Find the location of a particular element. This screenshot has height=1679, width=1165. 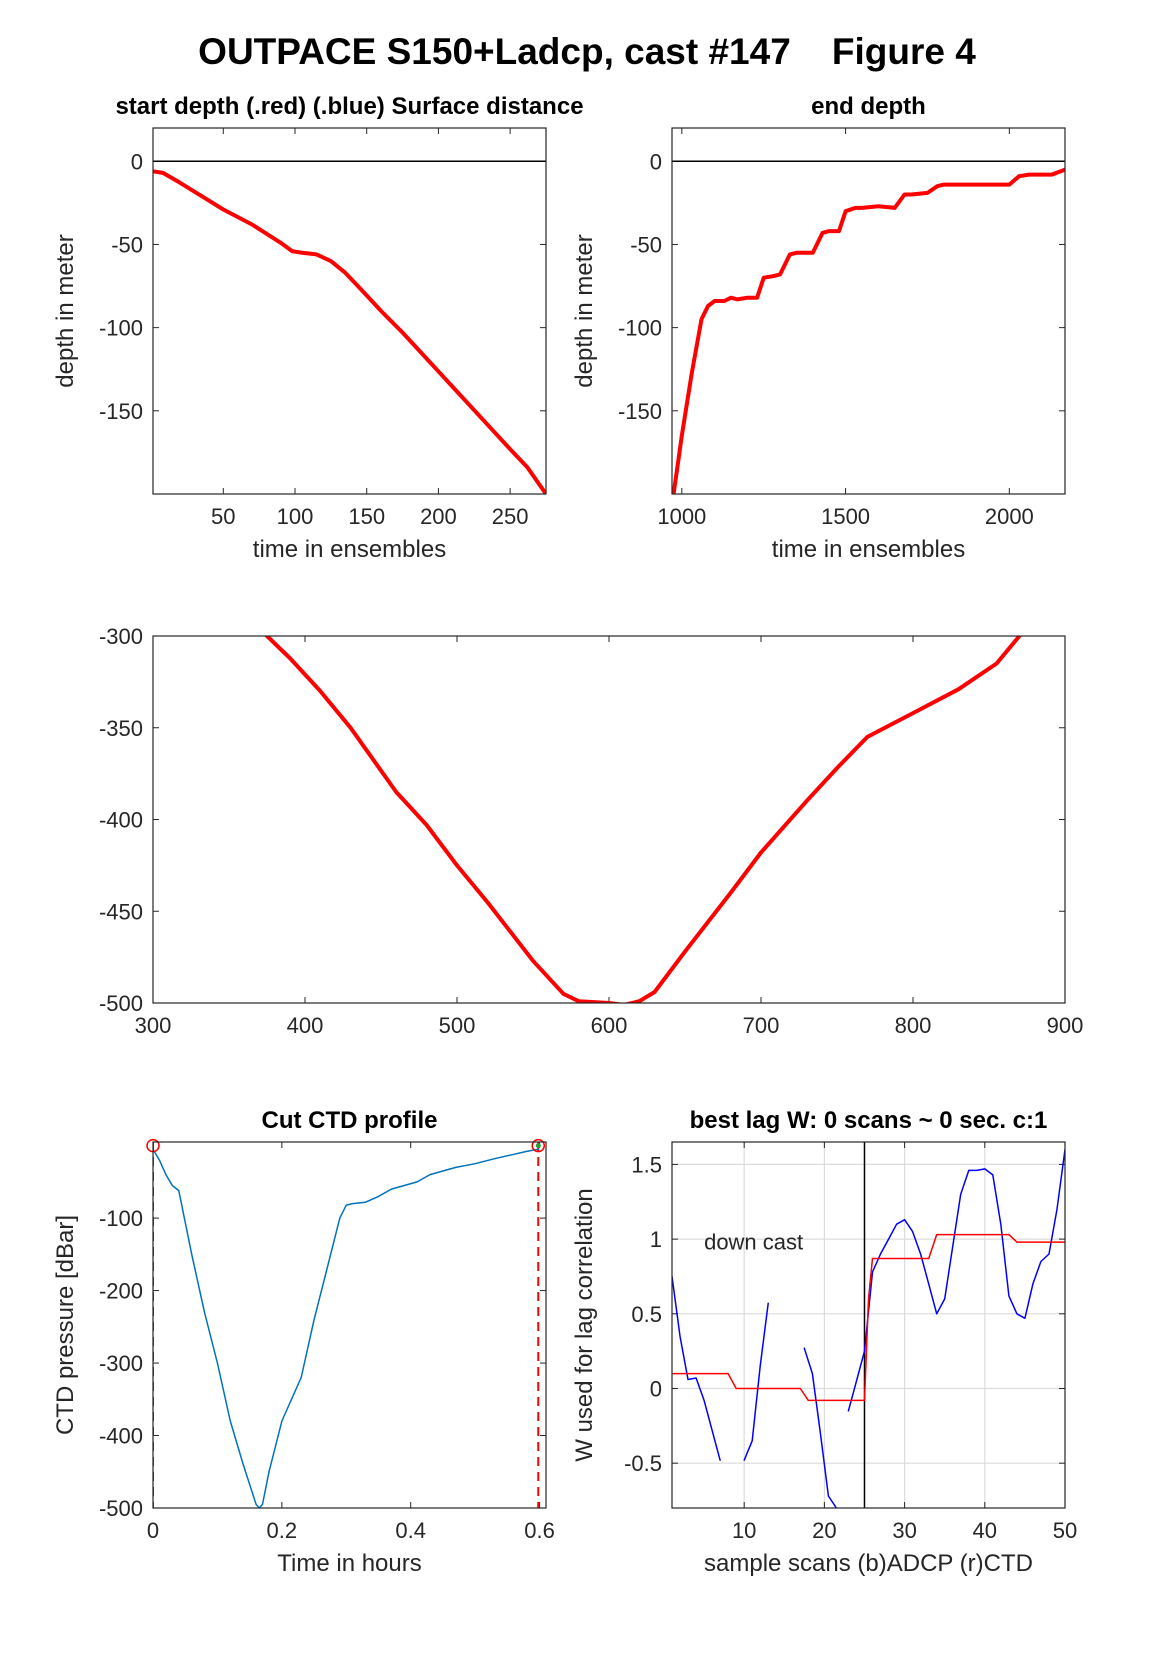

y-tick-label: -350 is located at coordinates (121, 728).